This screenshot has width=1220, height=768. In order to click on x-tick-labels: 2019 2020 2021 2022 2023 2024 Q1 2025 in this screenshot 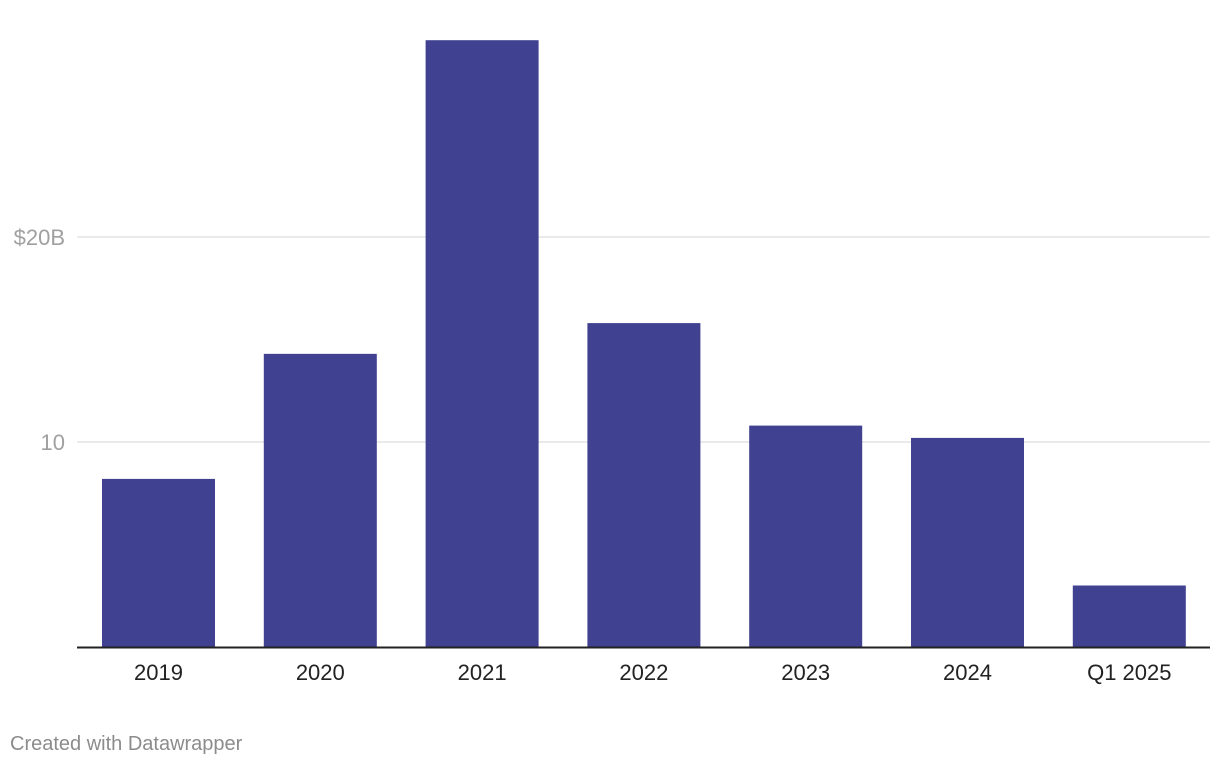, I will do `click(652, 672)`.